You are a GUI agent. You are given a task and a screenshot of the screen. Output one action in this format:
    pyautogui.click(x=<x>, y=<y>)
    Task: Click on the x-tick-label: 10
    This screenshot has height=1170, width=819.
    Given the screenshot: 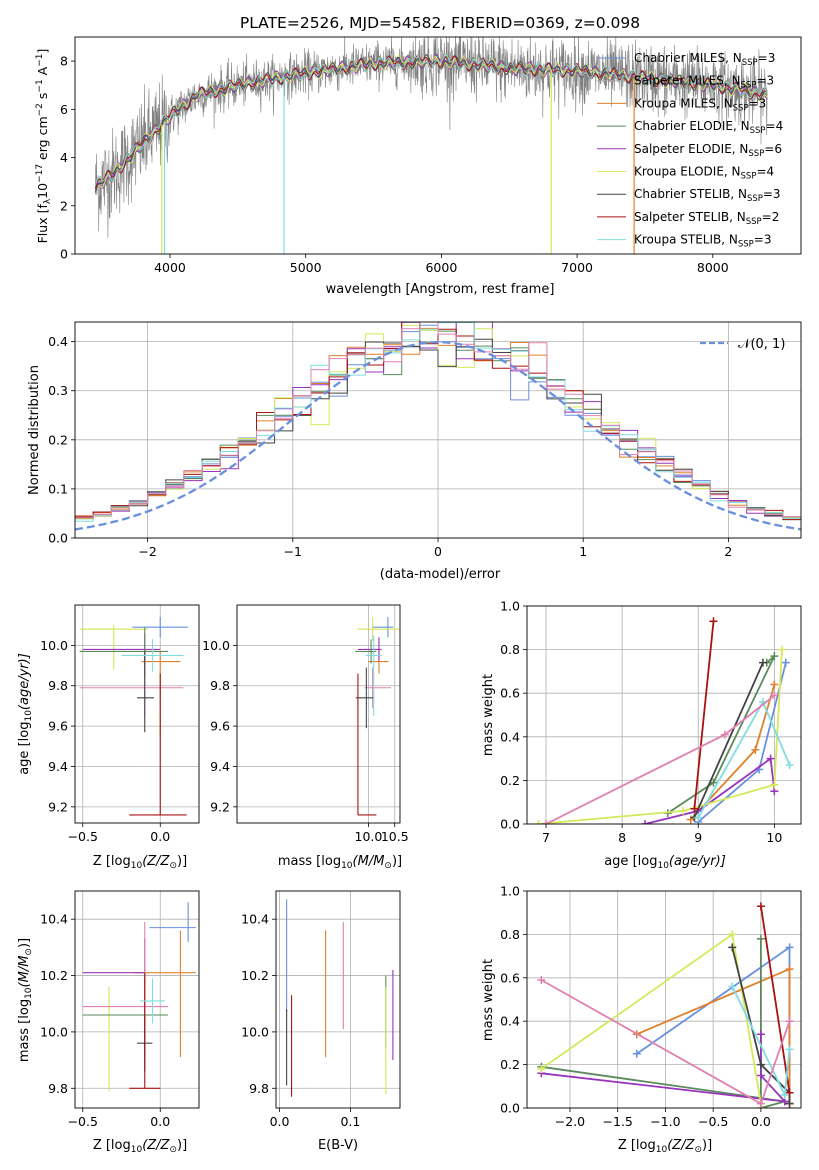 What is the action you would take?
    pyautogui.click(x=774, y=837)
    